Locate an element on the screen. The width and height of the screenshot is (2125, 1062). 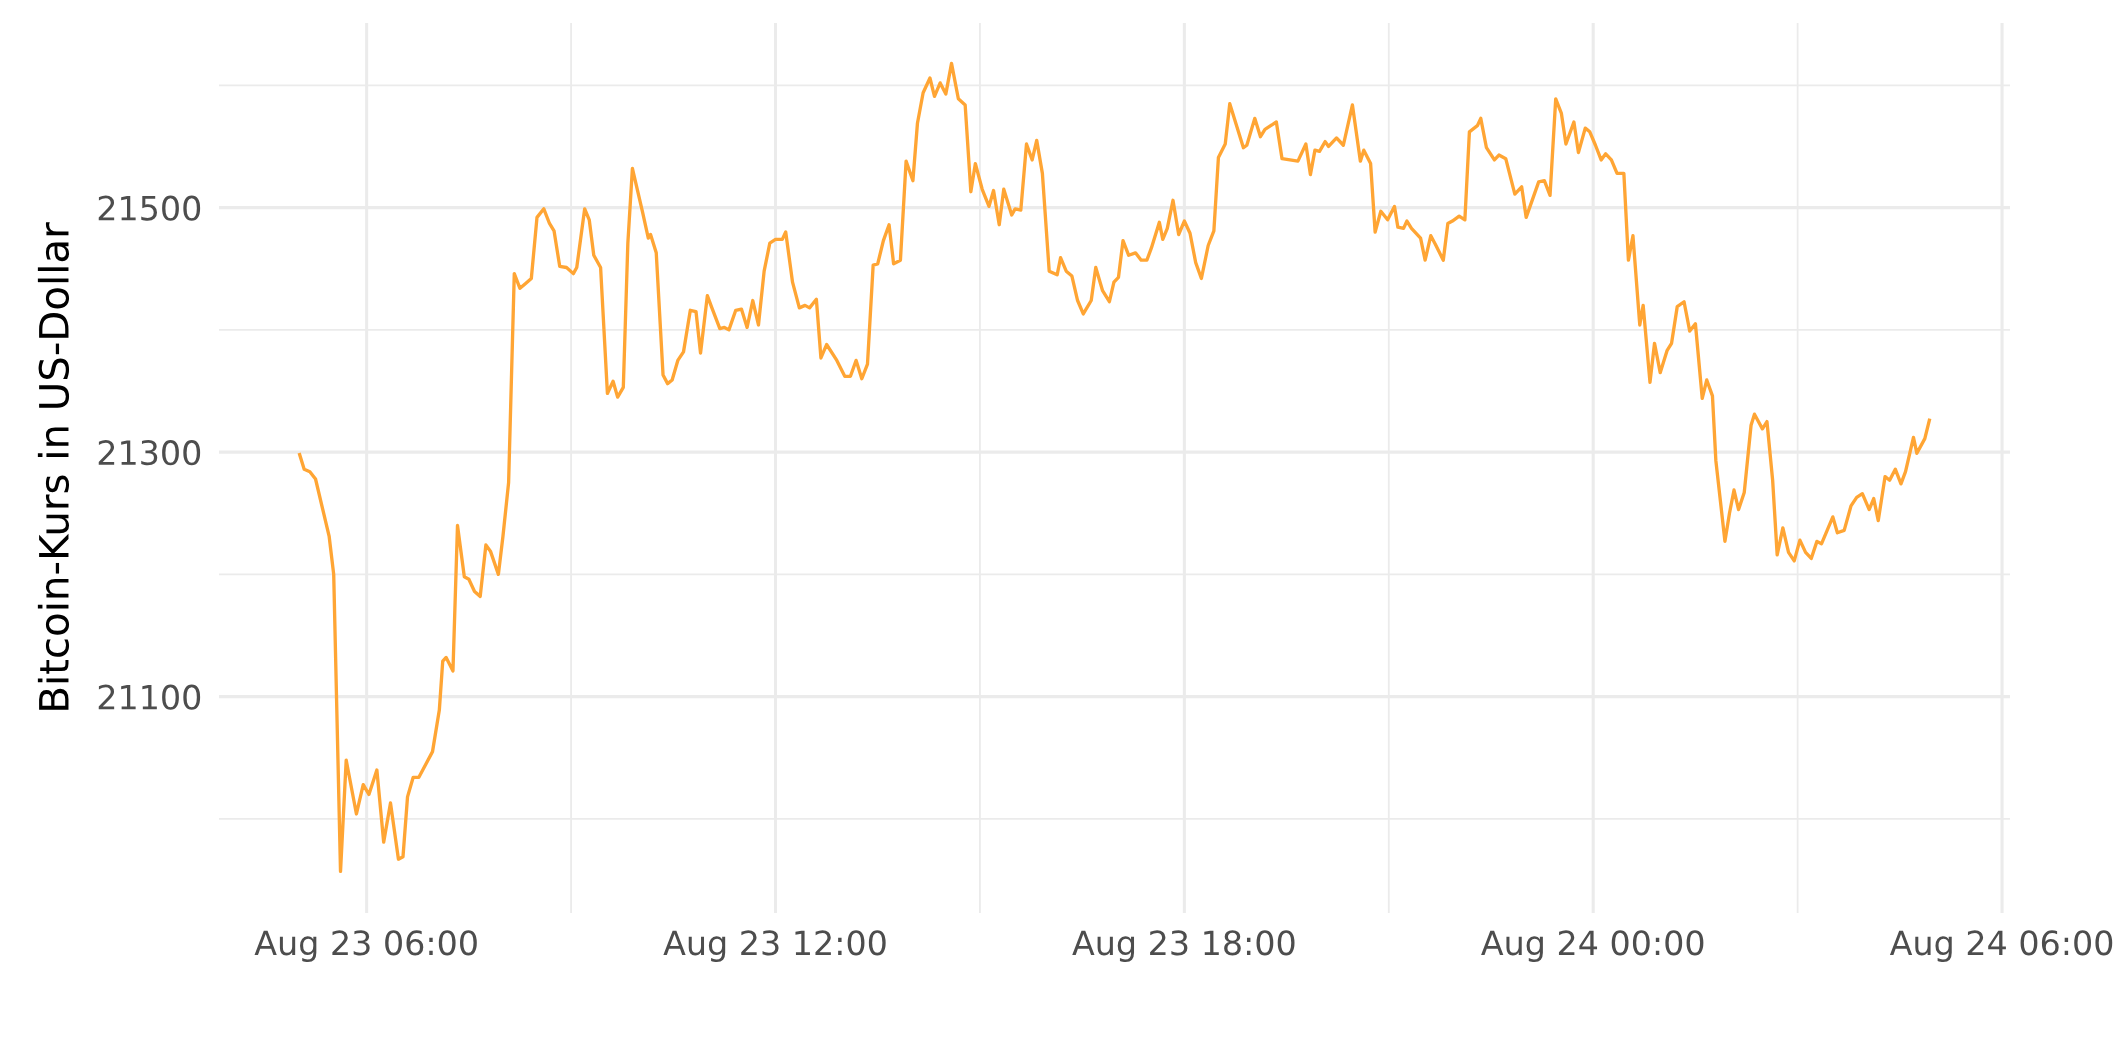
x-tick-label: Aug 24 06:00 is located at coordinates (2001, 946).